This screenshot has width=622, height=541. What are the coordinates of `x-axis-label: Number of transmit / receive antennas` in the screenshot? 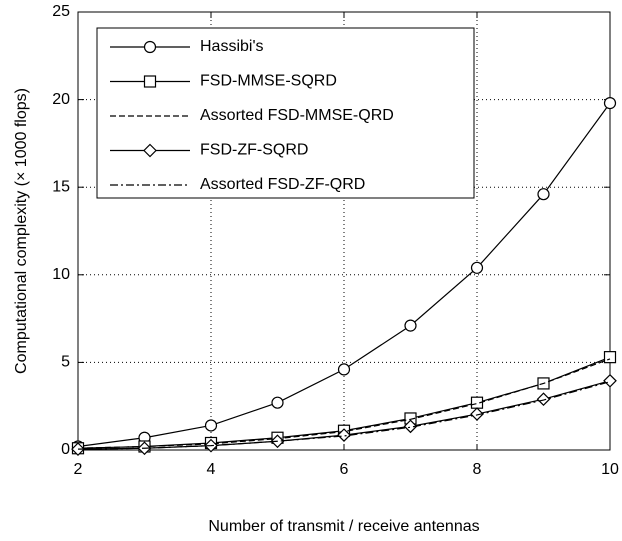 It's located at (343, 526).